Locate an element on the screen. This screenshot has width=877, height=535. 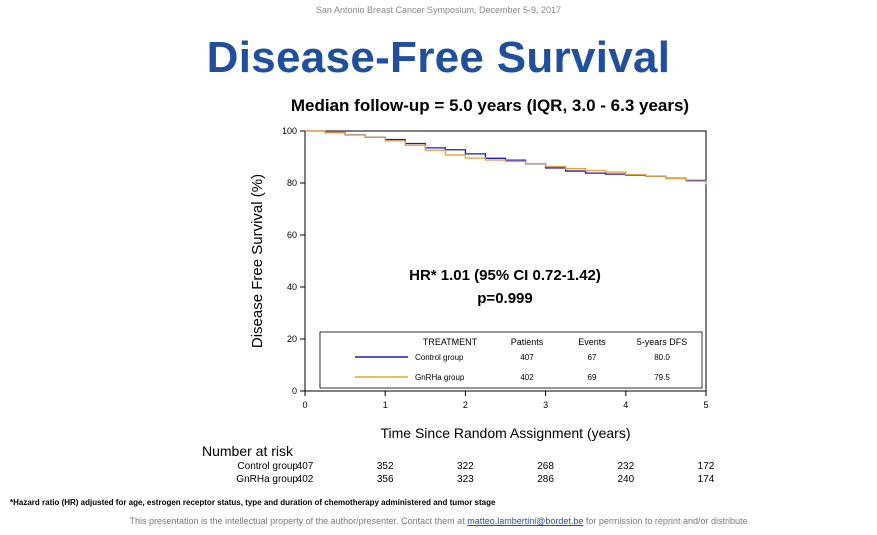
slide-title: Disease-Free Survival is located at coordinates (438, 57).